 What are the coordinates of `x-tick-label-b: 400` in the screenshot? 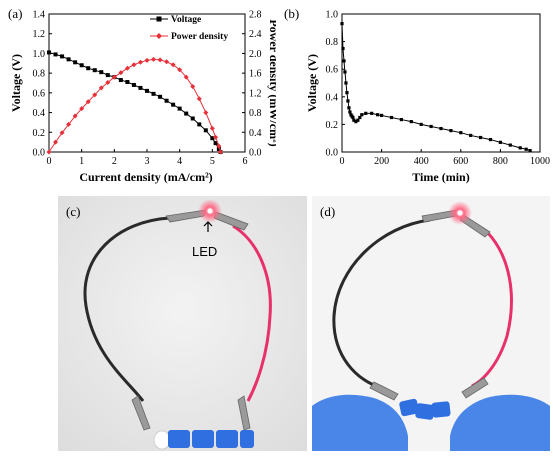 It's located at (421, 161).